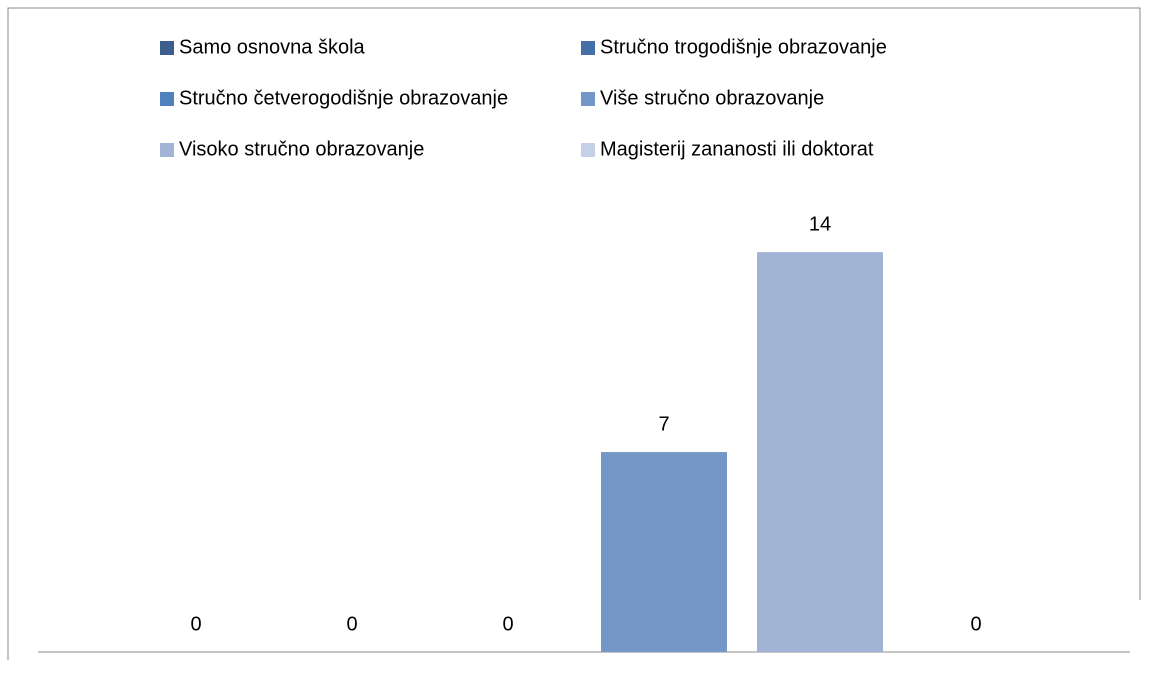  What do you see at coordinates (743, 47) in the screenshot?
I see `legend-label: Stručno trogodišnje obrazovanje` at bounding box center [743, 47].